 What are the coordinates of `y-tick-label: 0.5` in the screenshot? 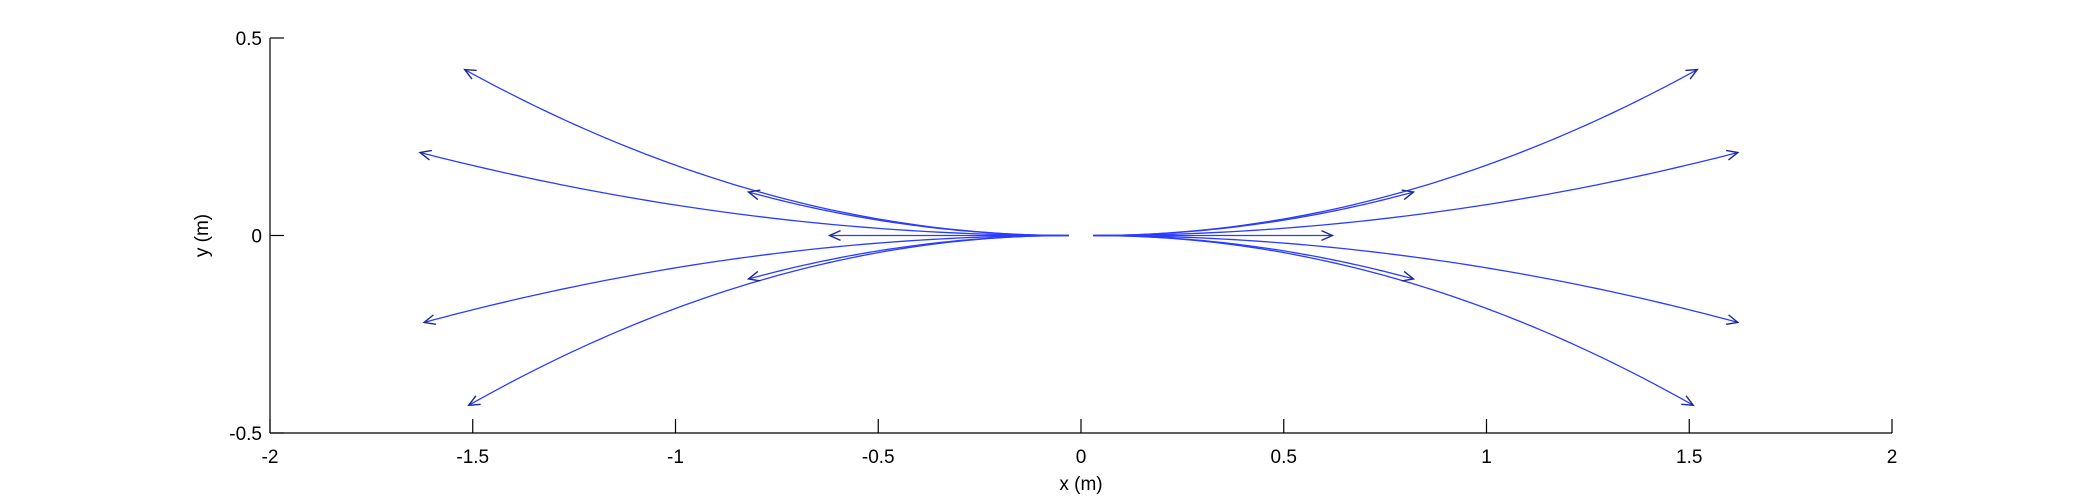 It's located at (249, 39).